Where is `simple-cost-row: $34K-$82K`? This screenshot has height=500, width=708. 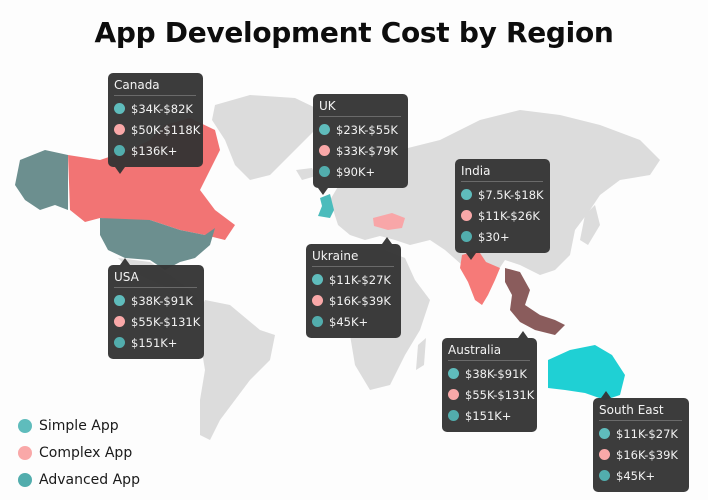
simple-cost-row: $34K-$82K is located at coordinates (155, 108).